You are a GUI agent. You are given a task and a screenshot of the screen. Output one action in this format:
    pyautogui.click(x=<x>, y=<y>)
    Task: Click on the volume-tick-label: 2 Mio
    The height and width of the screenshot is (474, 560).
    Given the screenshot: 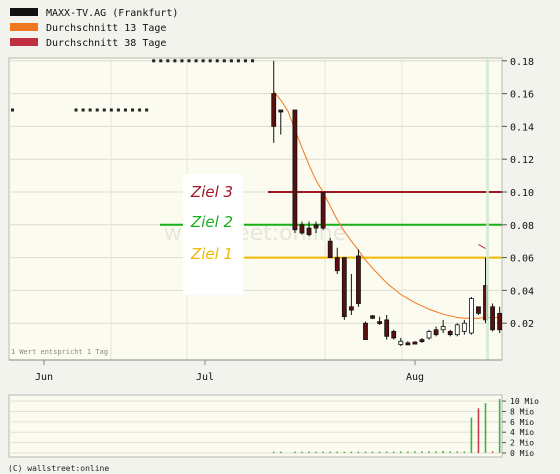 What is the action you would take?
    pyautogui.click(x=522, y=443)
    